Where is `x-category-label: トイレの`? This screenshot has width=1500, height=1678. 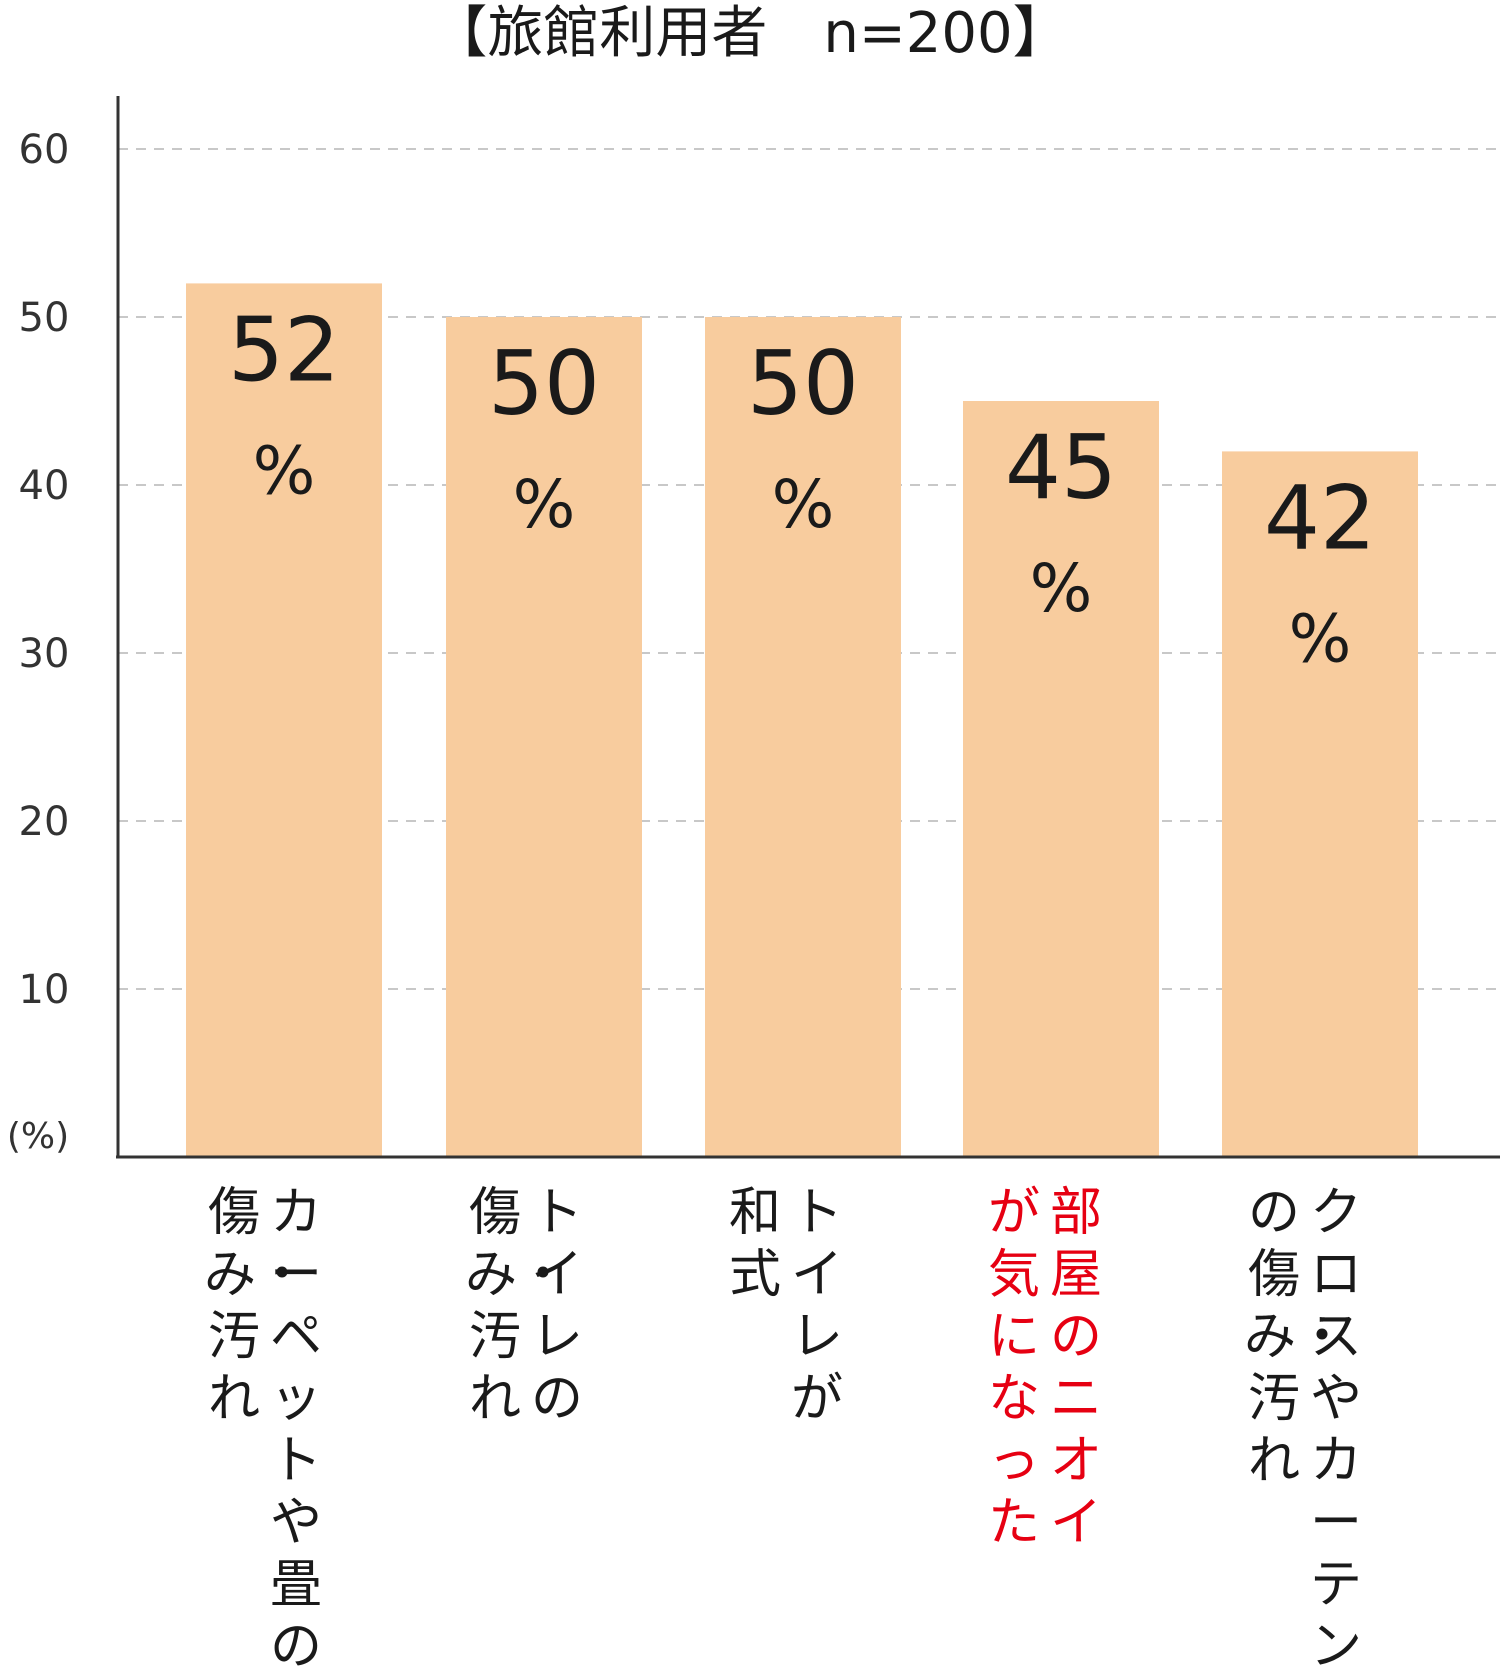 x-category-label: トイレの is located at coordinates (556, 1306).